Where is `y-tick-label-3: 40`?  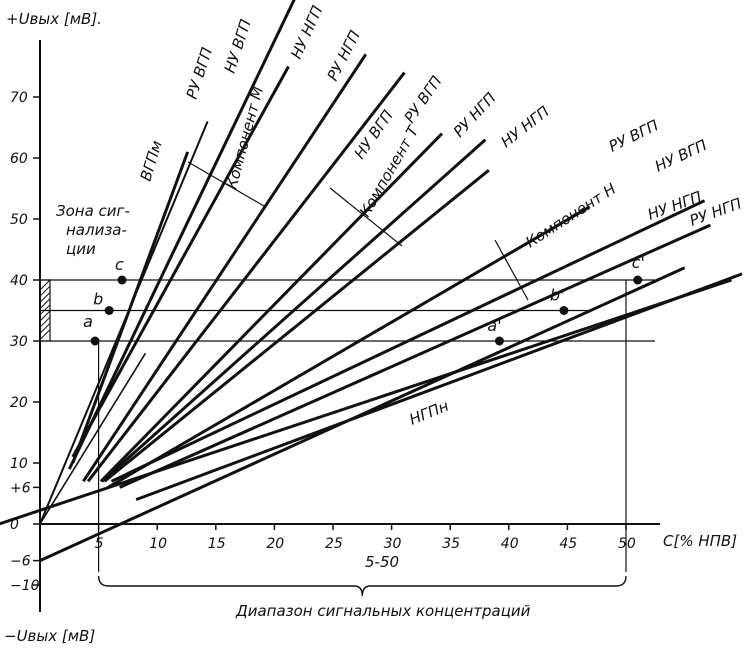 y-tick-label-3: 40 is located at coordinates (19, 281).